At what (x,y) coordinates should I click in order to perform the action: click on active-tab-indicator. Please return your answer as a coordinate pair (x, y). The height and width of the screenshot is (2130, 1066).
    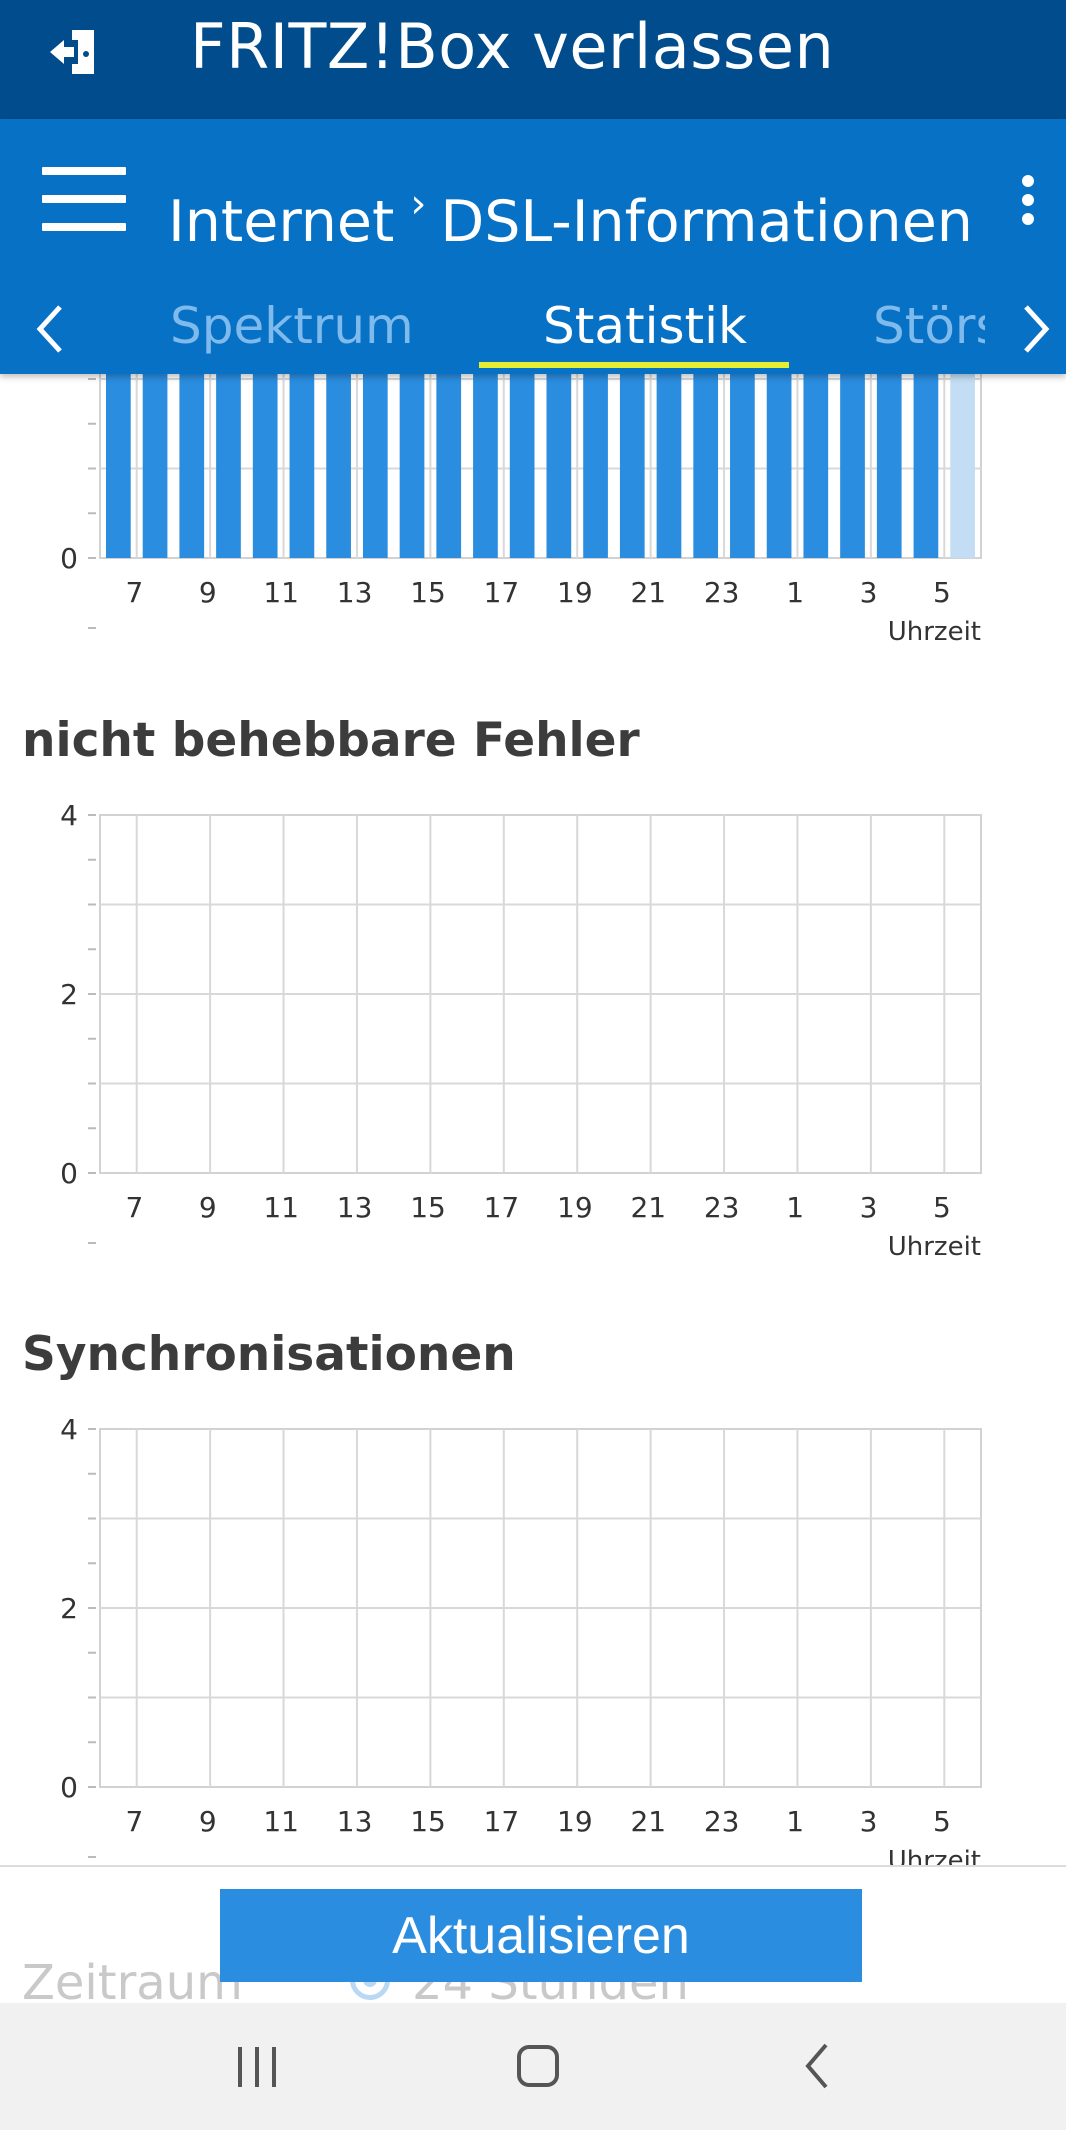
    Looking at the image, I should click on (634, 365).